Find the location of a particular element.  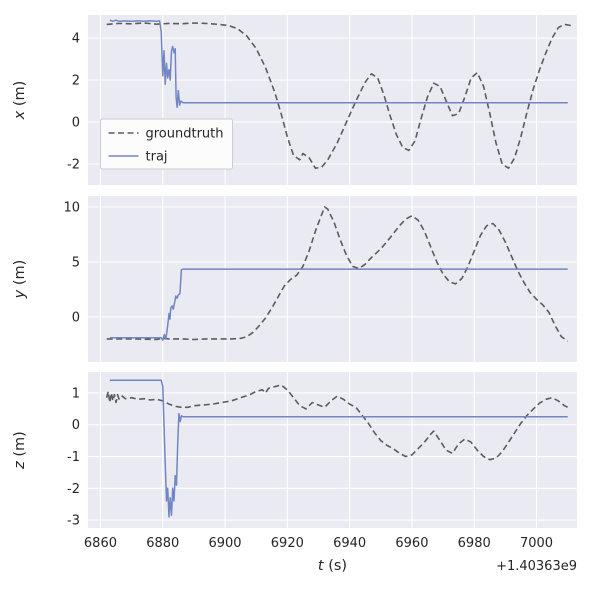

xlabel: t (s) is located at coordinates (332, 566).